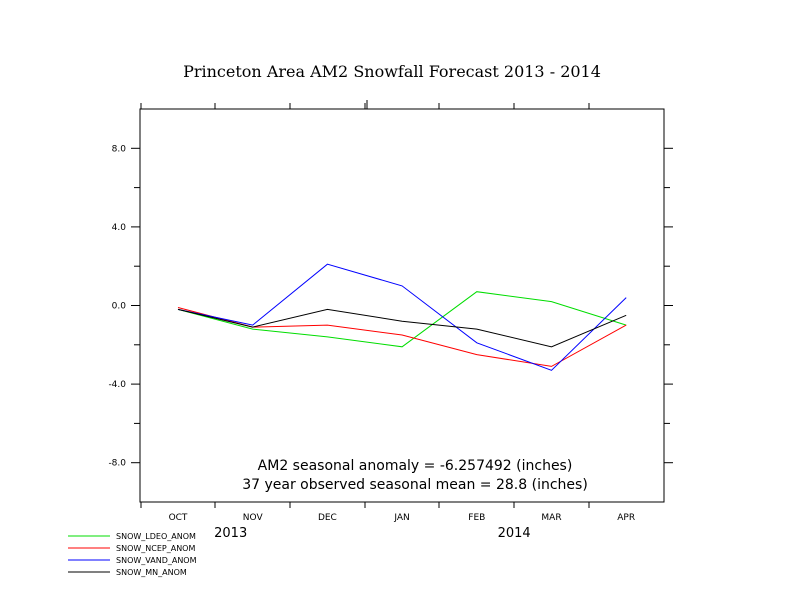  Describe the element at coordinates (253, 518) in the screenshot. I see `x-tick-label: NOV` at that location.